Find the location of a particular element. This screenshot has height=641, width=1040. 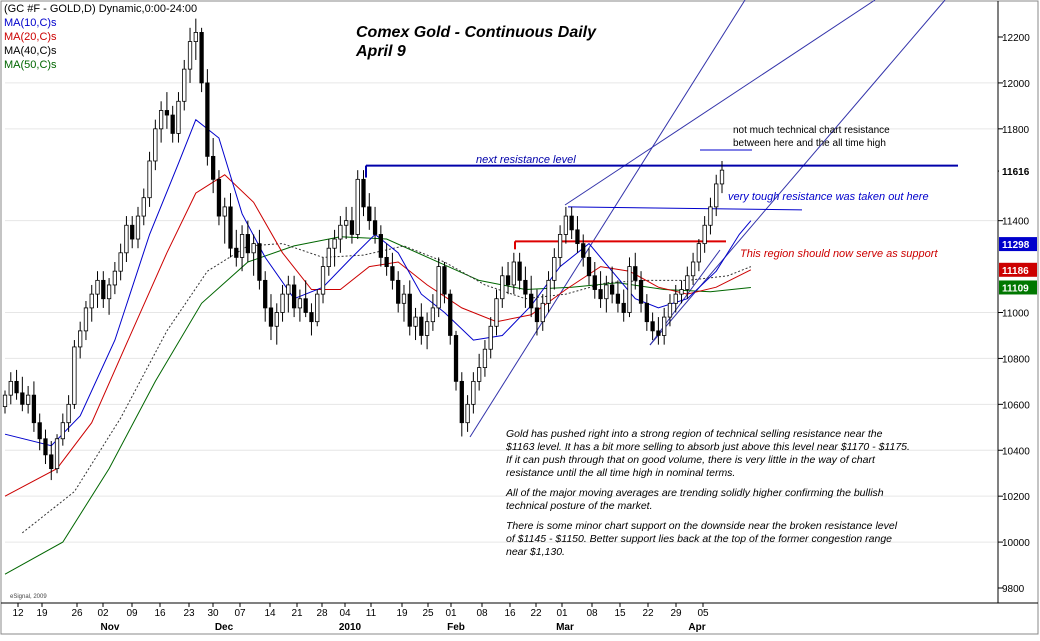

channel-line is located at coordinates (685, 297).